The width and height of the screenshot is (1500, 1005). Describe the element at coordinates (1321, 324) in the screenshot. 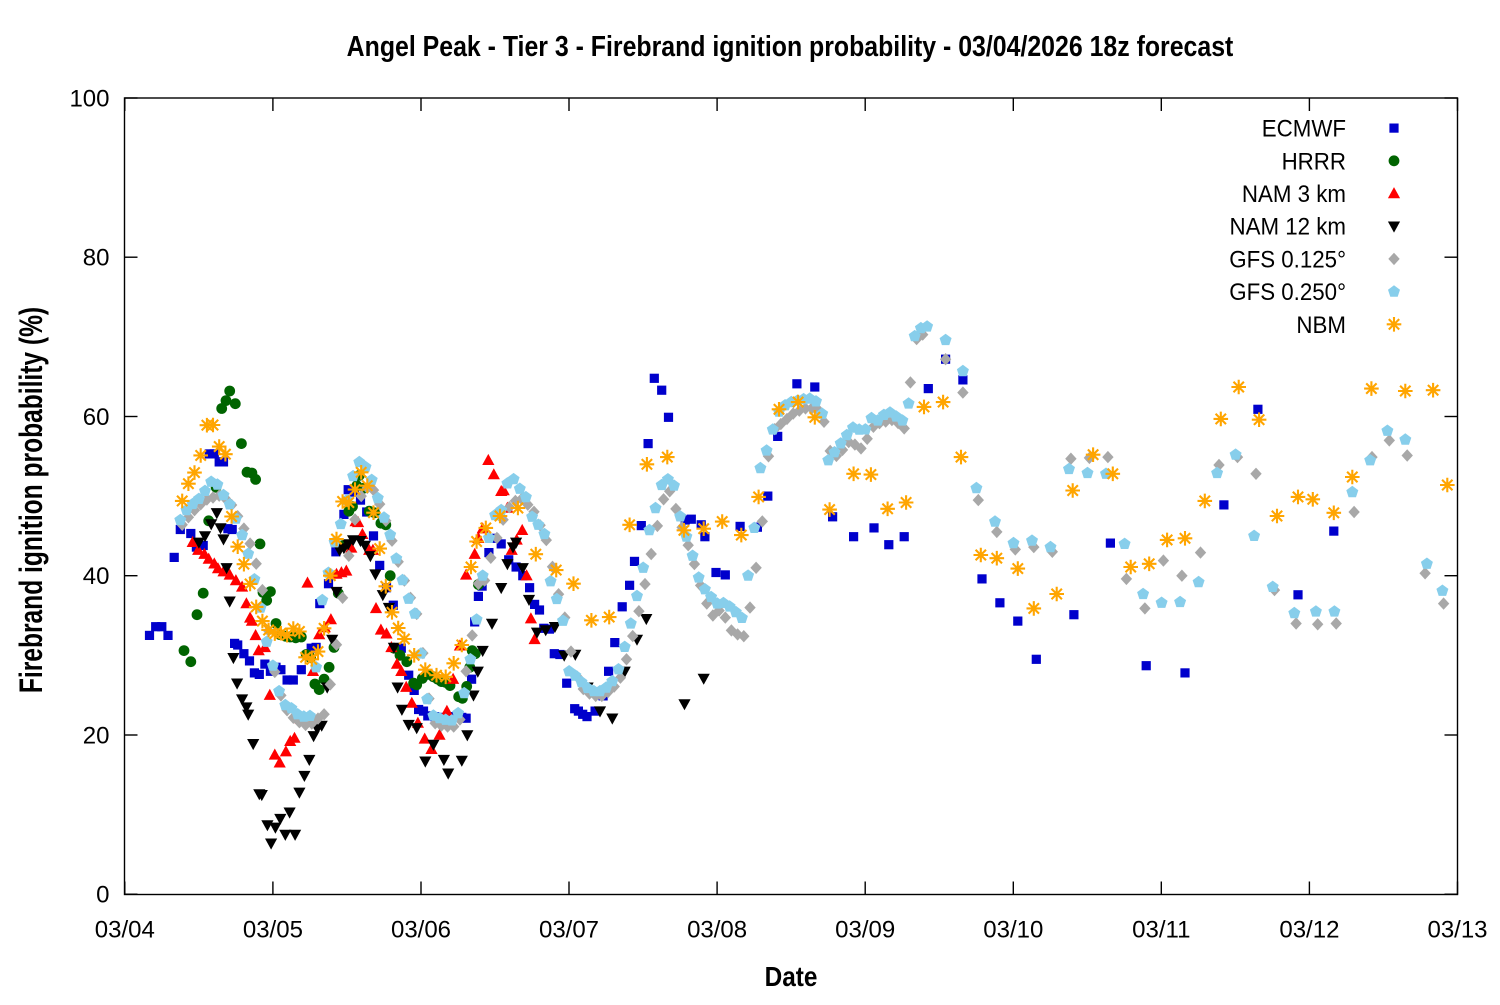

I see `svg-text: NBM` at that location.